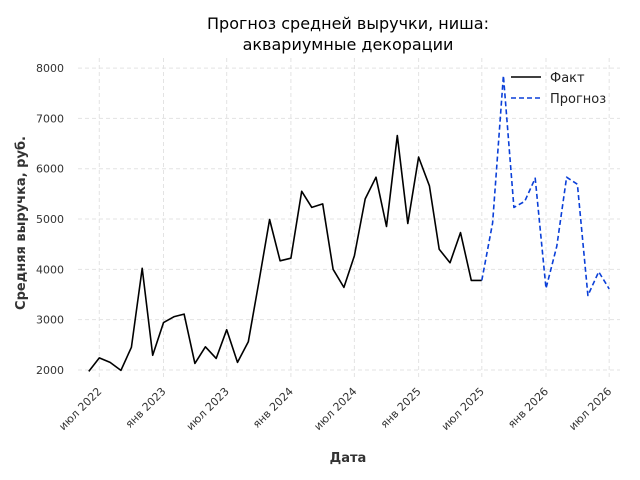 This screenshot has width=640, height=480. What do you see at coordinates (348, 458) in the screenshot?
I see `x-axis-label: Дата` at bounding box center [348, 458].